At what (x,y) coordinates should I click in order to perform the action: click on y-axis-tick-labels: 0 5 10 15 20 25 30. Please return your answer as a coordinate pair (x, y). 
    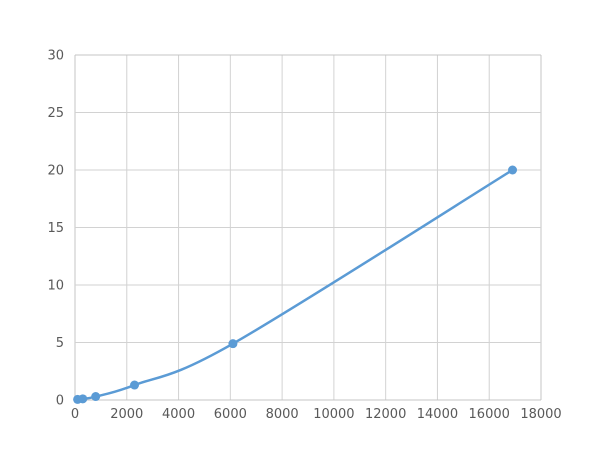
    Looking at the image, I should click on (55, 229).